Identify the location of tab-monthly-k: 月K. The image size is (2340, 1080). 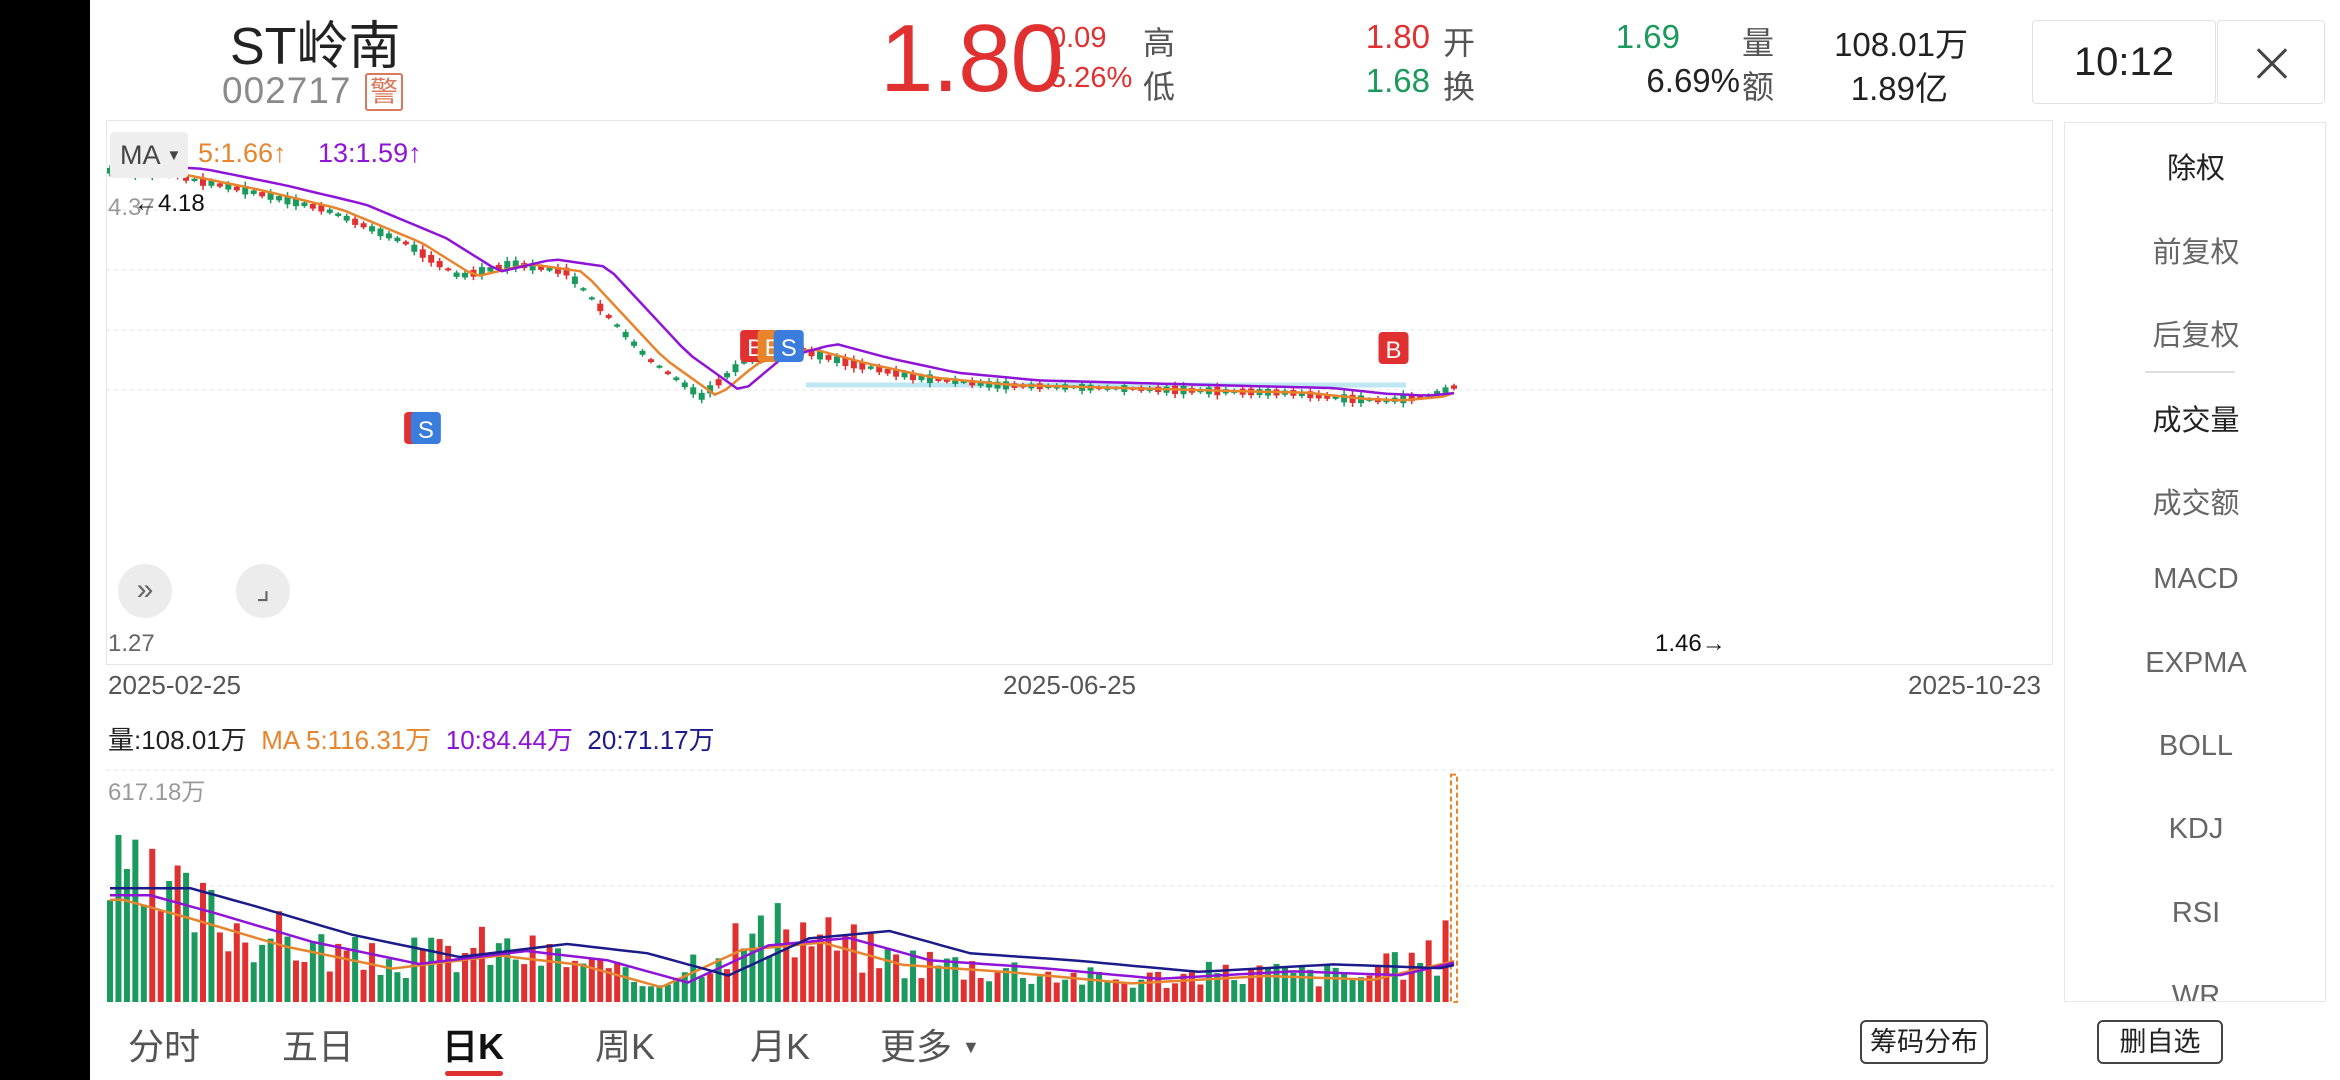
(780, 1046).